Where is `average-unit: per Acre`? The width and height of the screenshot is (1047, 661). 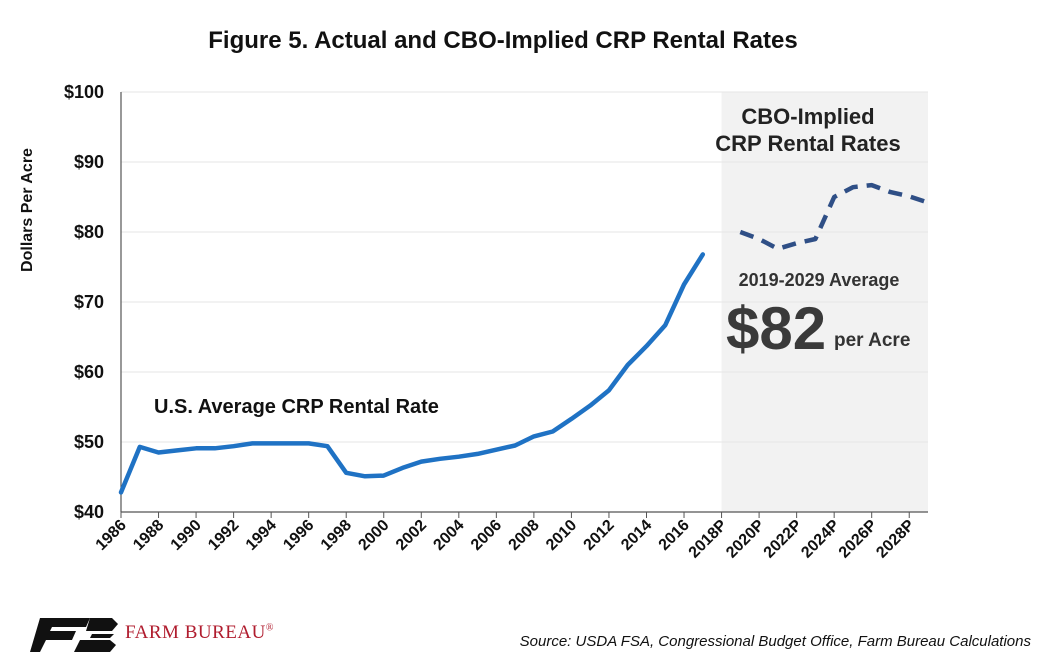 average-unit: per Acre is located at coordinates (872, 340).